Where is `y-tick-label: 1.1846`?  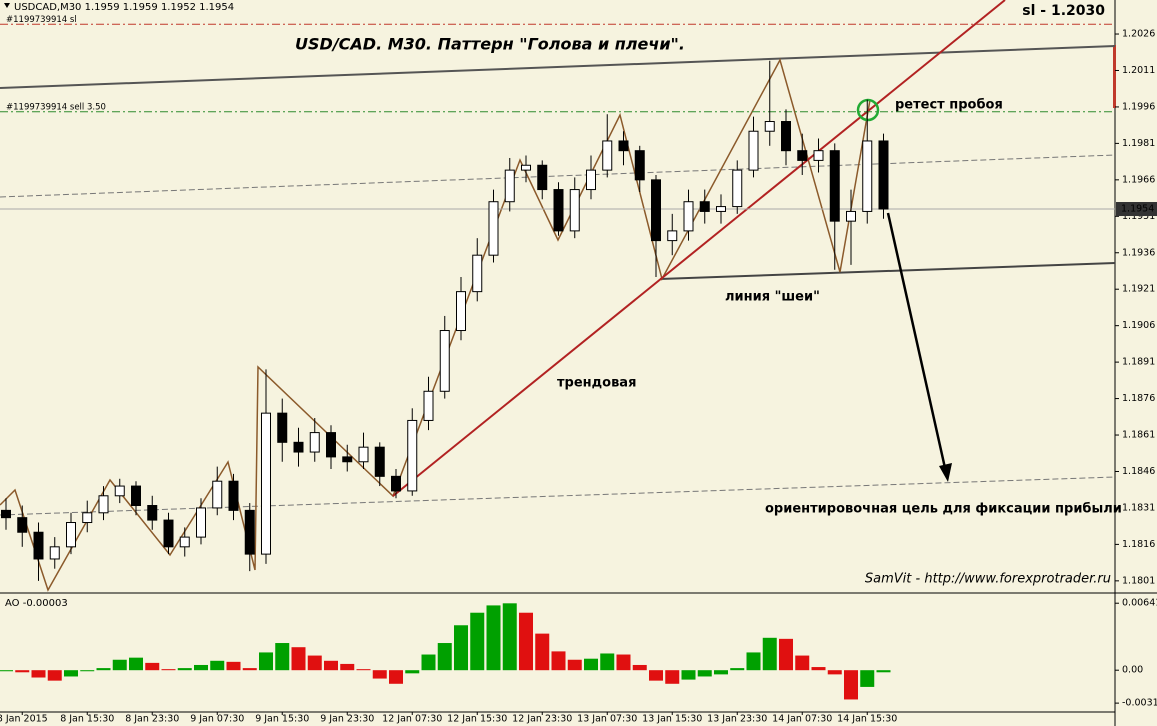
y-tick-label: 1.1846 is located at coordinates (1138, 471).